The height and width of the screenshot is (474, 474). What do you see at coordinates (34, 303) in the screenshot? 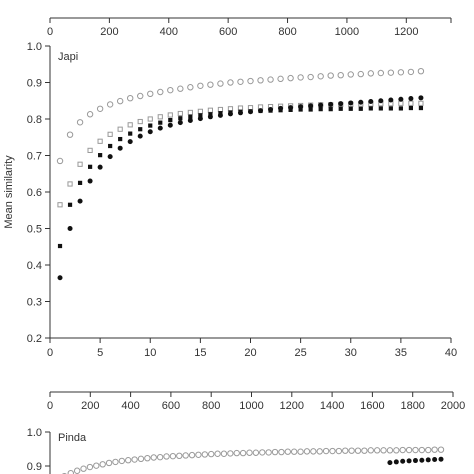
I see `y-axis-tick-label: 0.3` at bounding box center [34, 303].